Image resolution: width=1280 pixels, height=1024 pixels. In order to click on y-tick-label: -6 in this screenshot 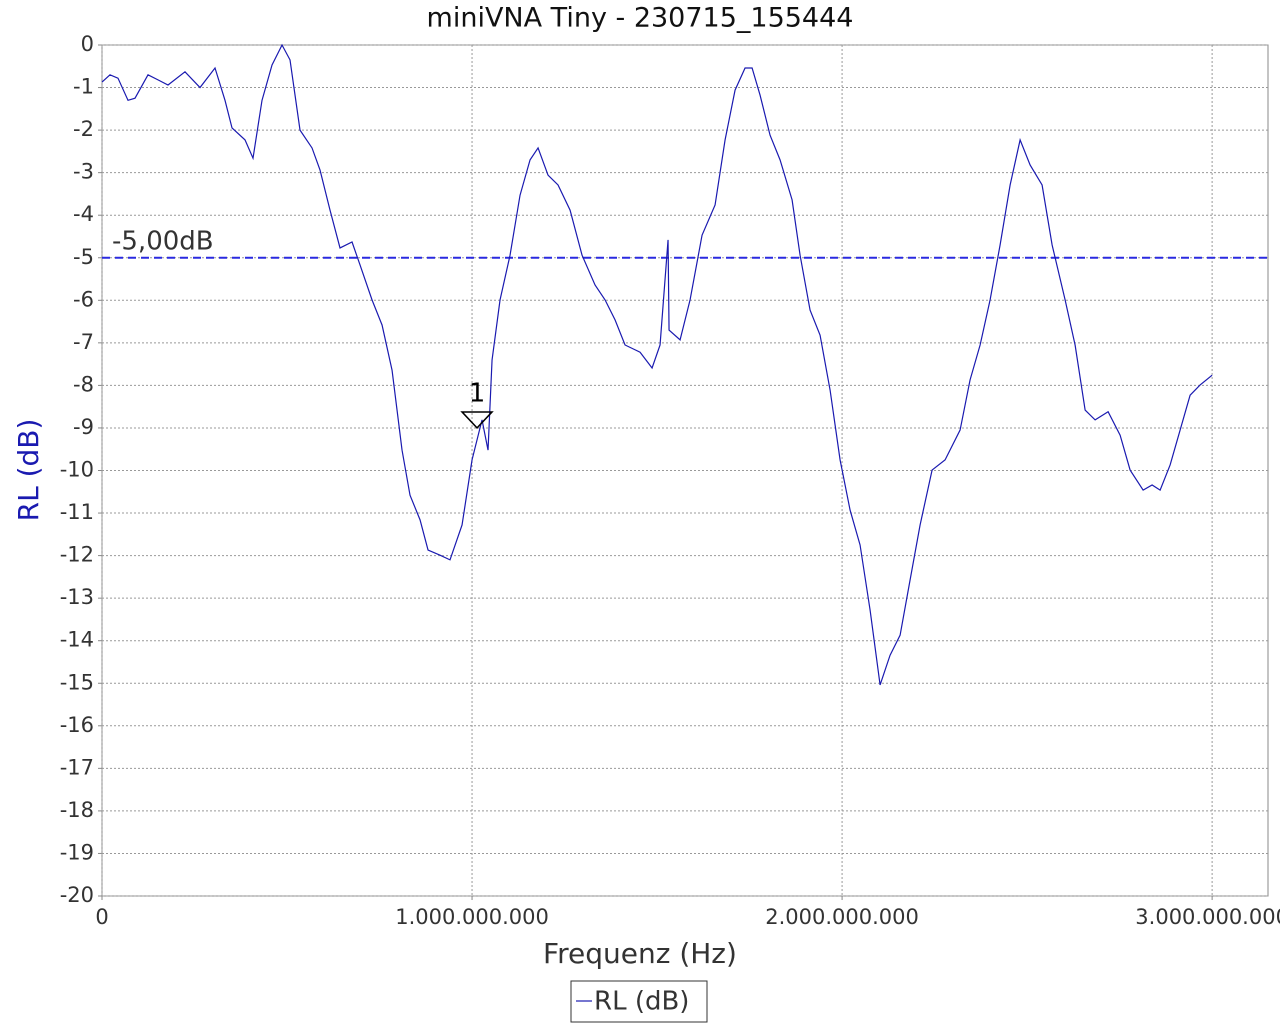, I will do `click(83, 299)`.